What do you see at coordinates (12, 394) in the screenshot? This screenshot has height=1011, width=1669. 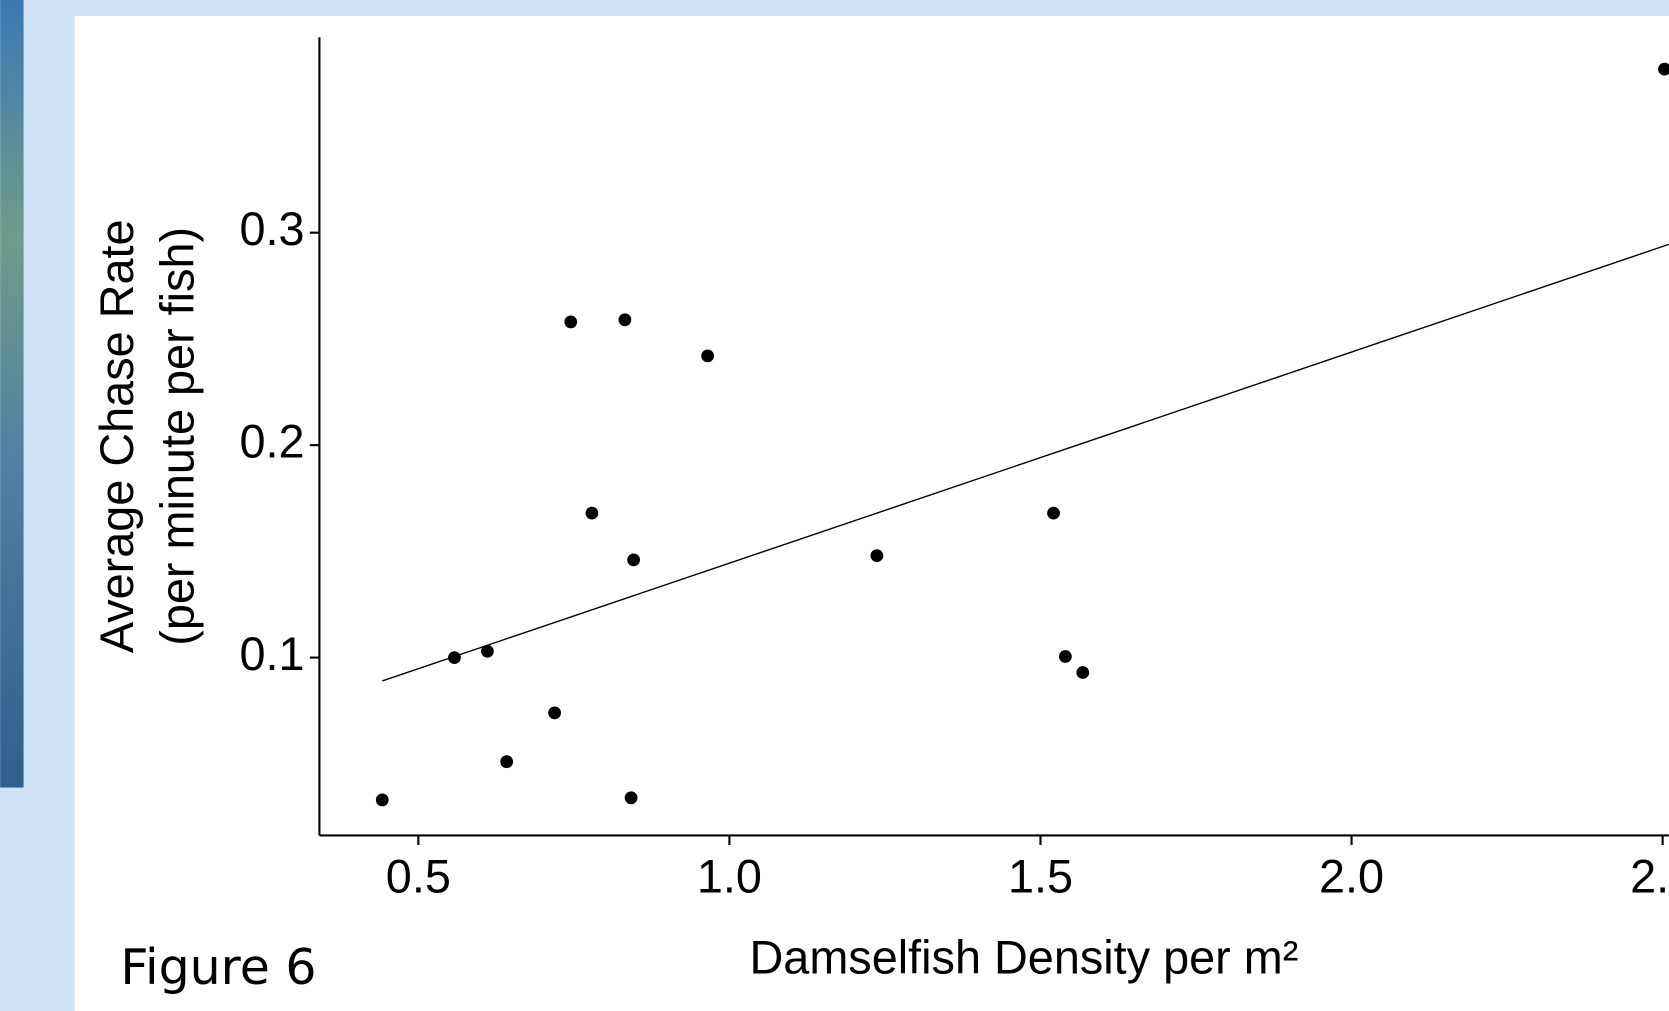 I see `side-photo` at bounding box center [12, 394].